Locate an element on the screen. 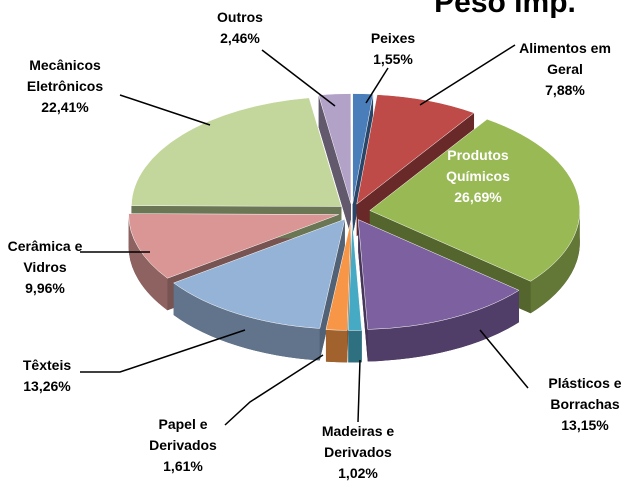 The width and height of the screenshot is (632, 484). value-label: 2,46% is located at coordinates (240, 38).